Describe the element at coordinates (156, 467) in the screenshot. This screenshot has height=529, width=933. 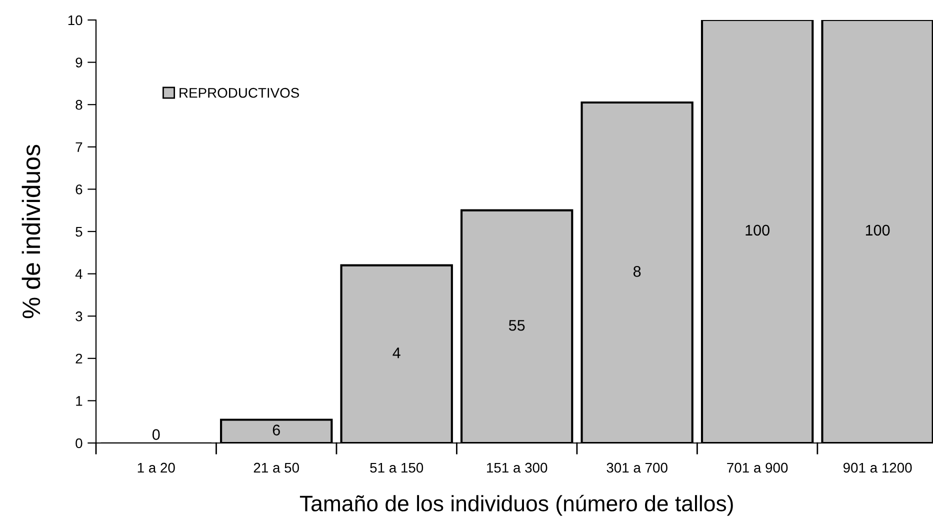
I see `x-tick-label: 1 a 20` at that location.